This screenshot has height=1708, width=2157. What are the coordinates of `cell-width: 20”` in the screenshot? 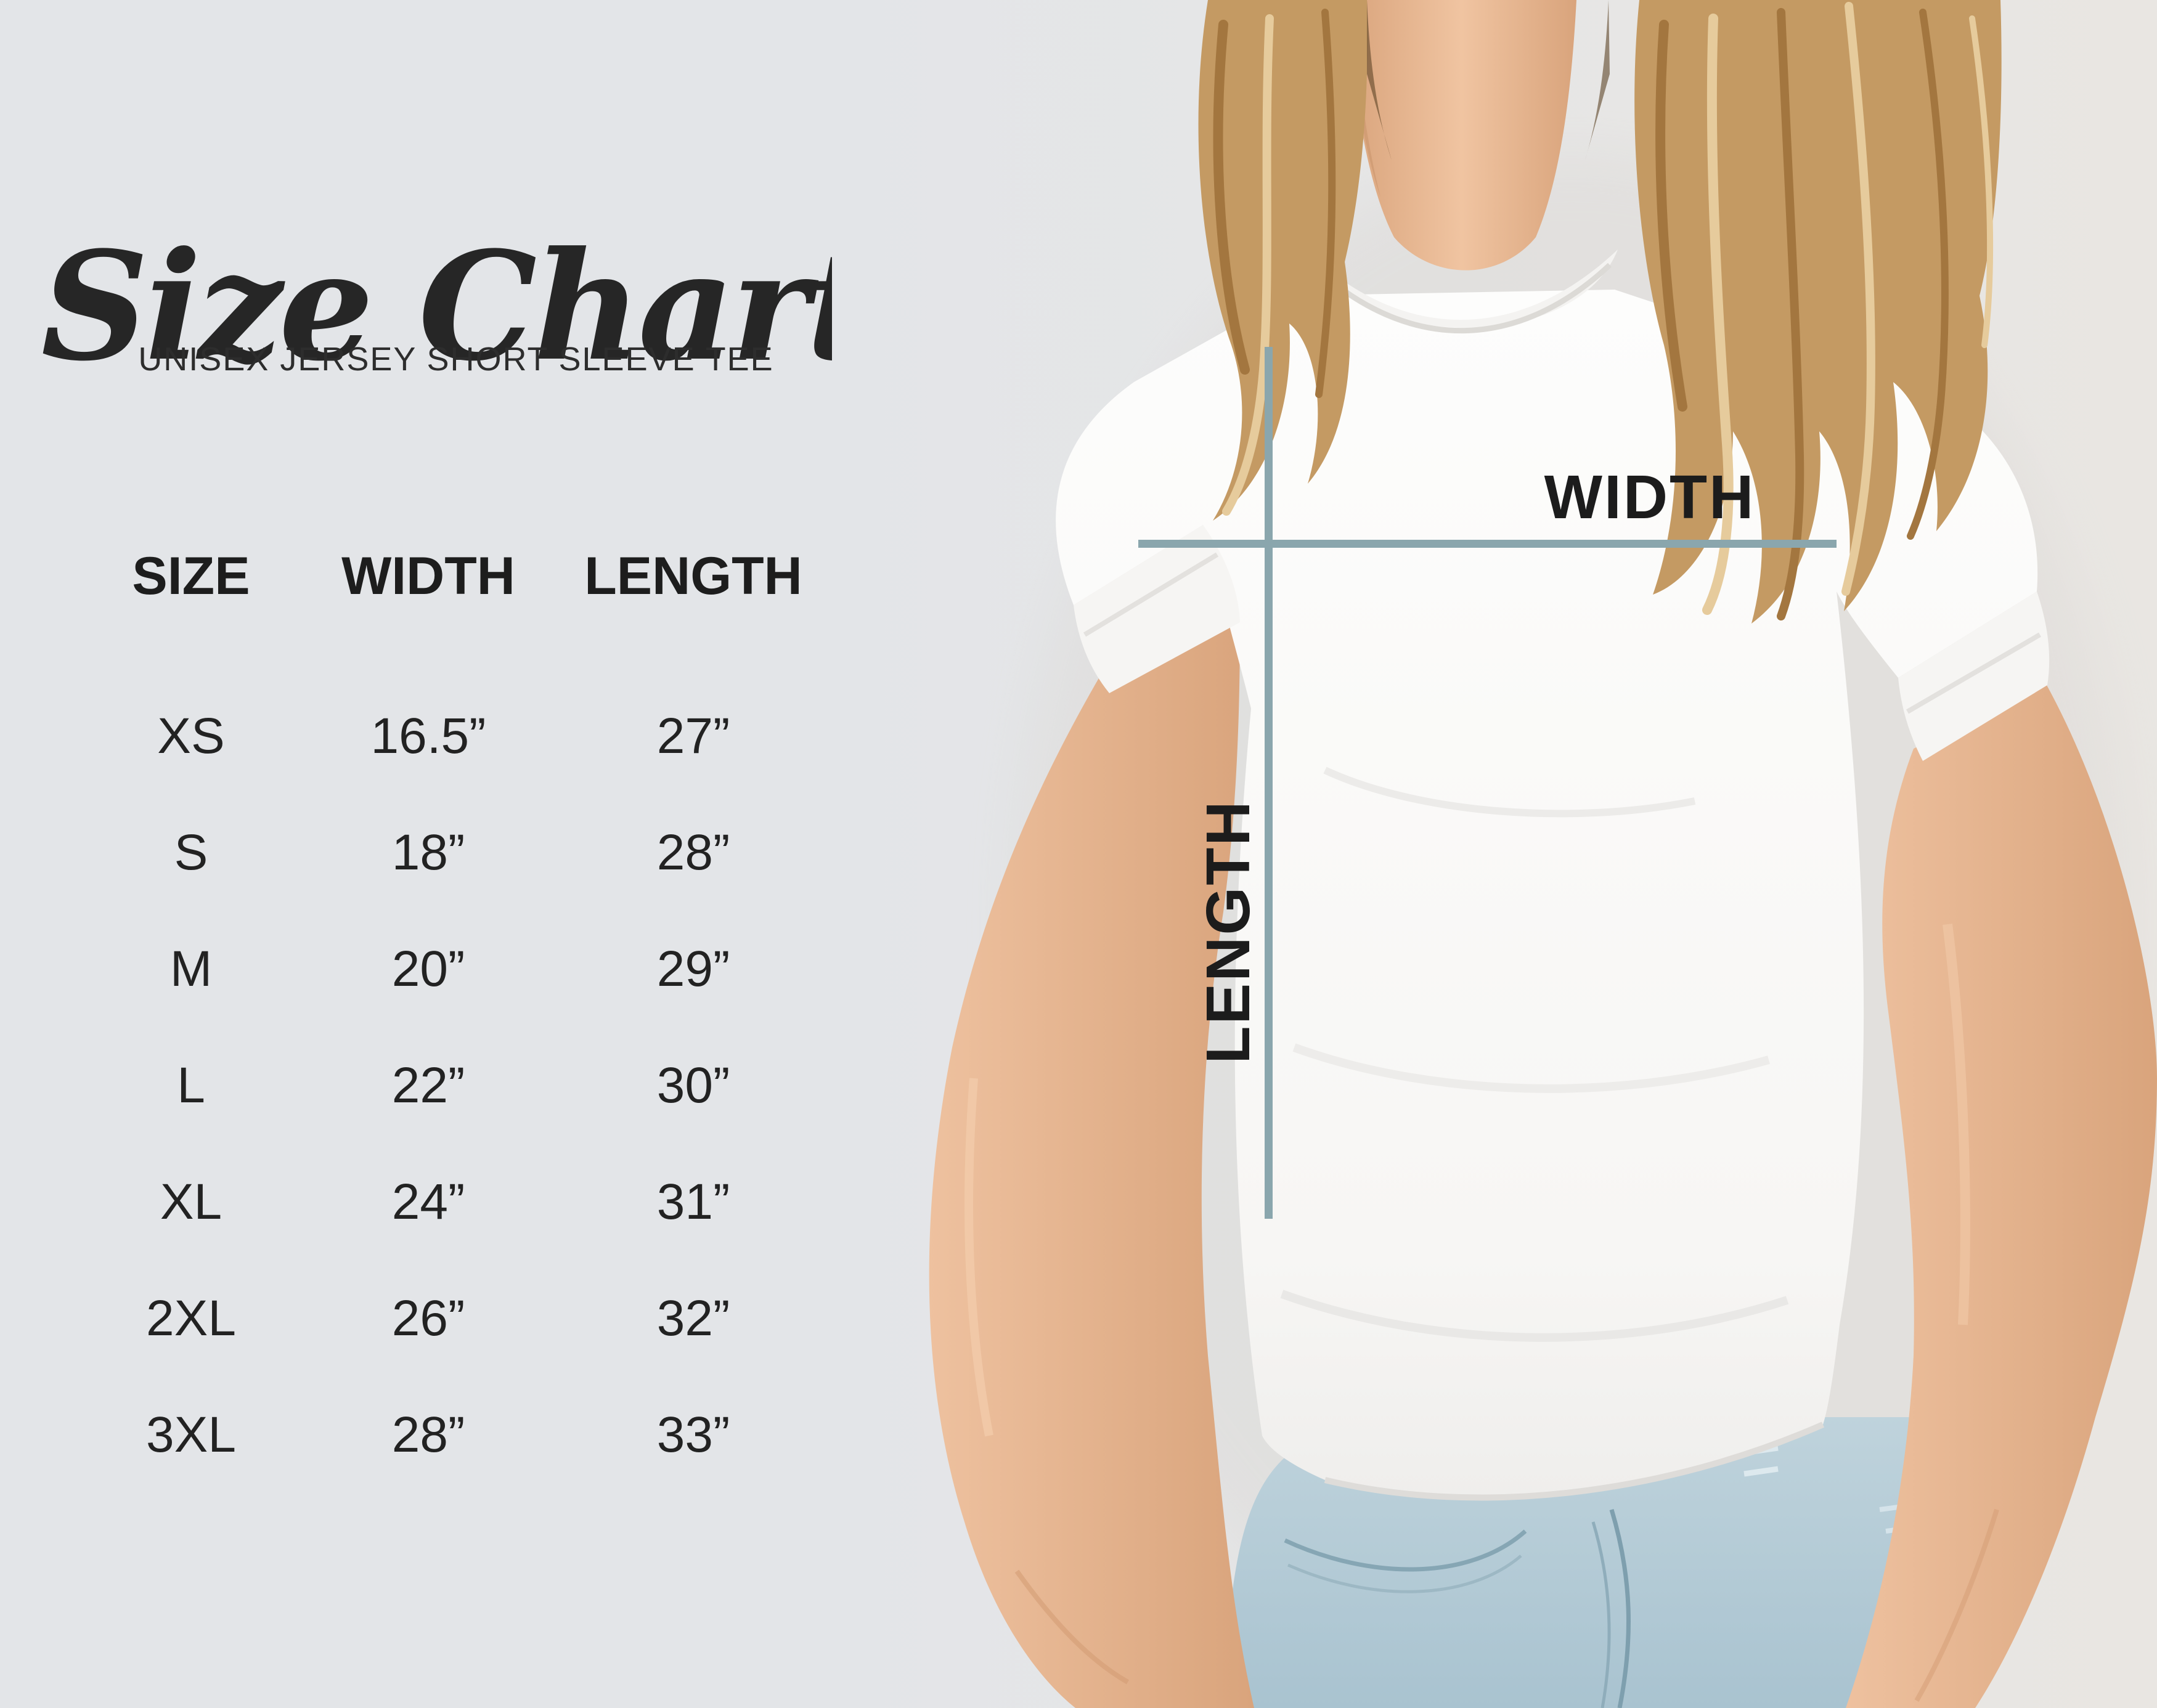 It's located at (428, 968).